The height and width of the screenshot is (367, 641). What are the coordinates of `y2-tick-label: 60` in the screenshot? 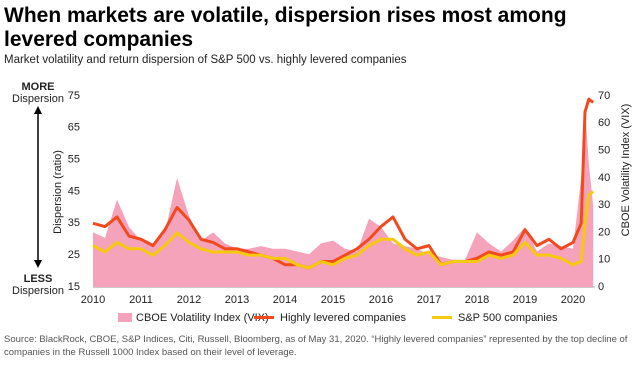 It's located at (604, 123).